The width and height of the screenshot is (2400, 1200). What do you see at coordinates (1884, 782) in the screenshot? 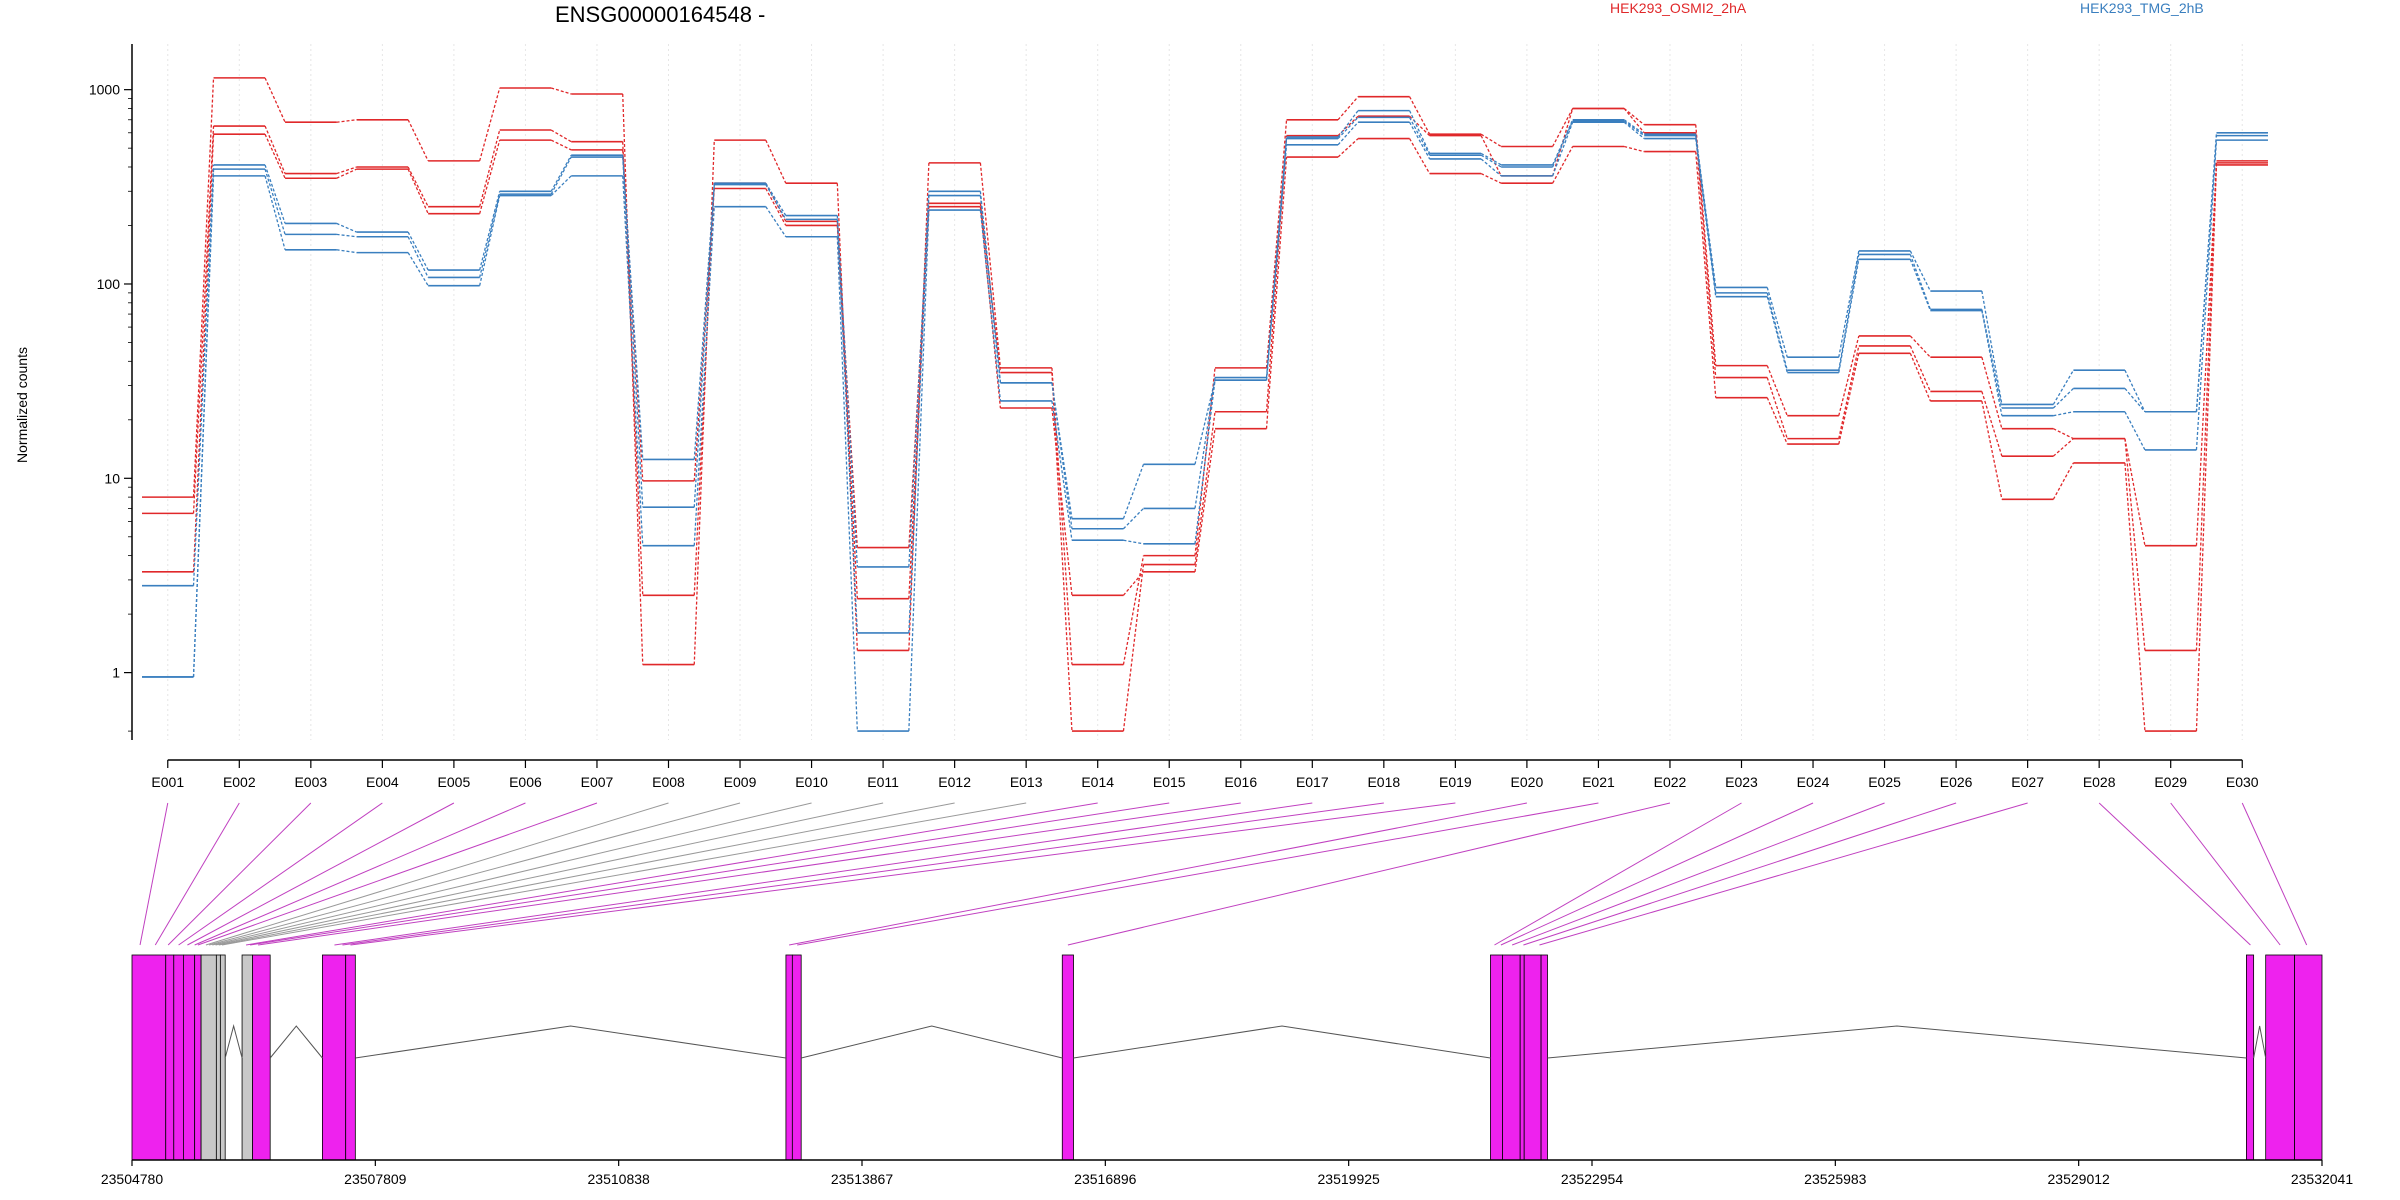
I see `x-tick-label: E025` at bounding box center [1884, 782].